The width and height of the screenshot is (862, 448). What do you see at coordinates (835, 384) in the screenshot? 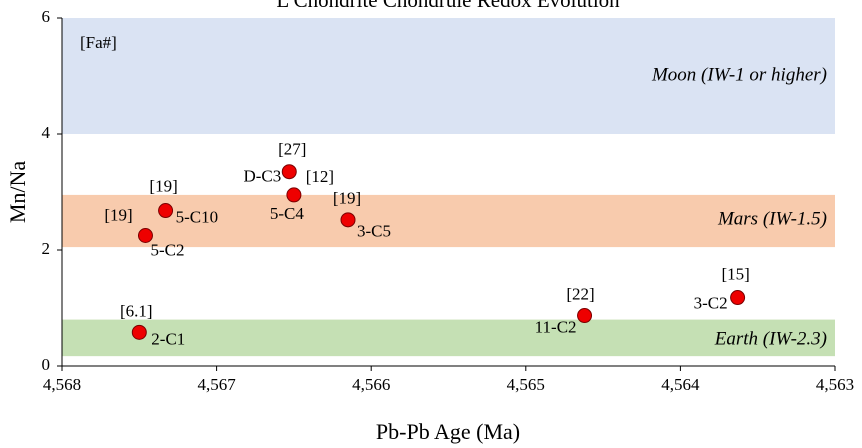
I see `x-tick-label: 4,563` at bounding box center [835, 384].